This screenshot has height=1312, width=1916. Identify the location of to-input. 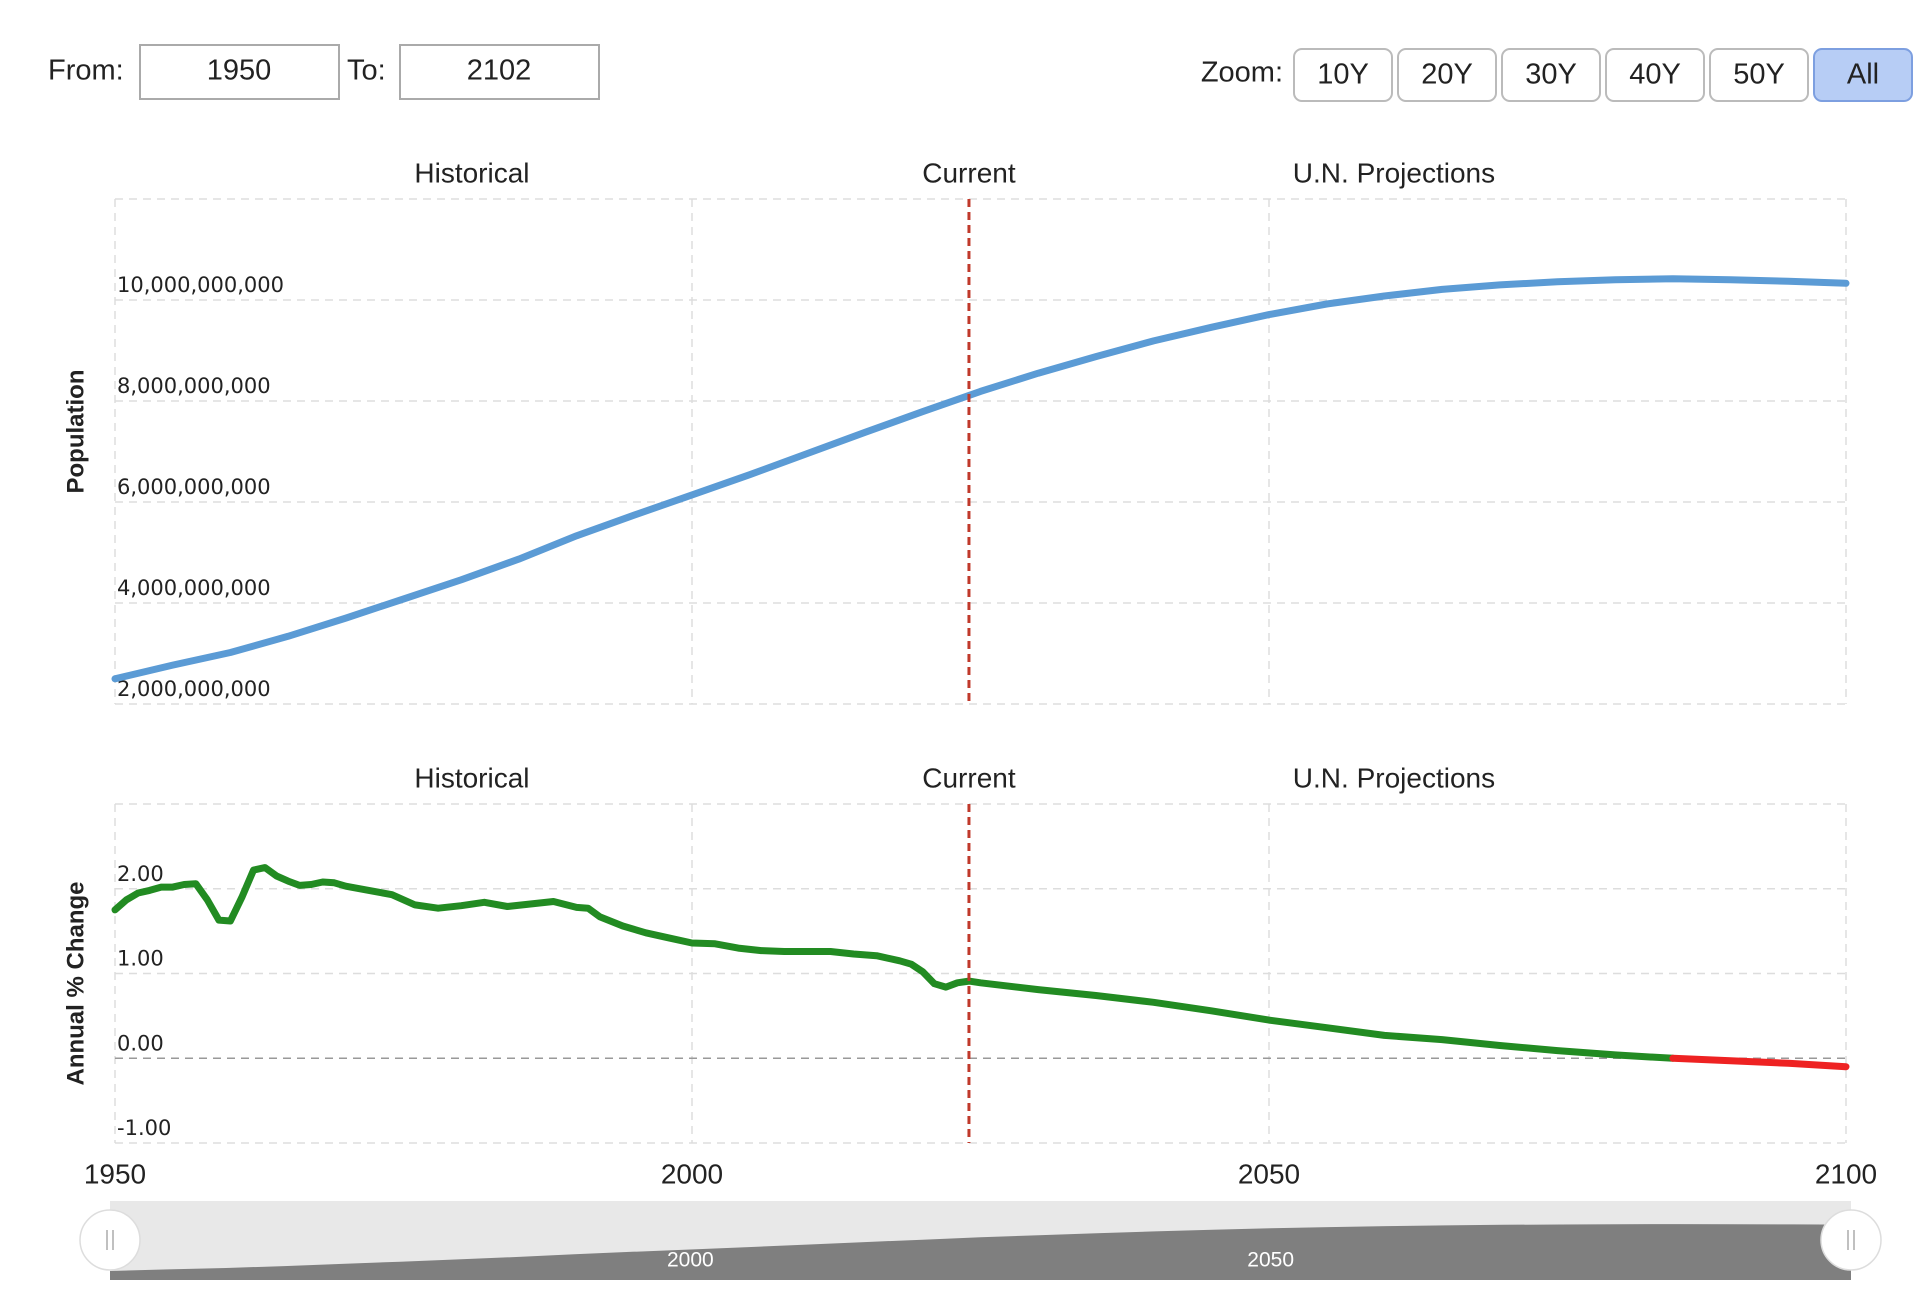
(499, 72).